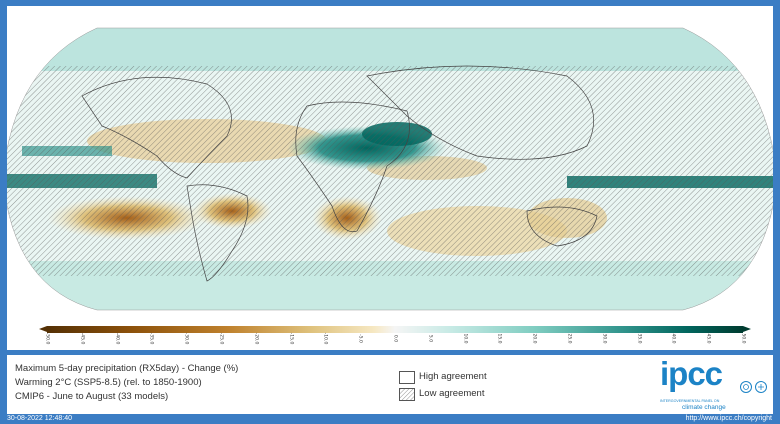 The image size is (780, 424). Describe the element at coordinates (47, 338) in the screenshot. I see `colorbar-tick-label: -50.0` at that location.